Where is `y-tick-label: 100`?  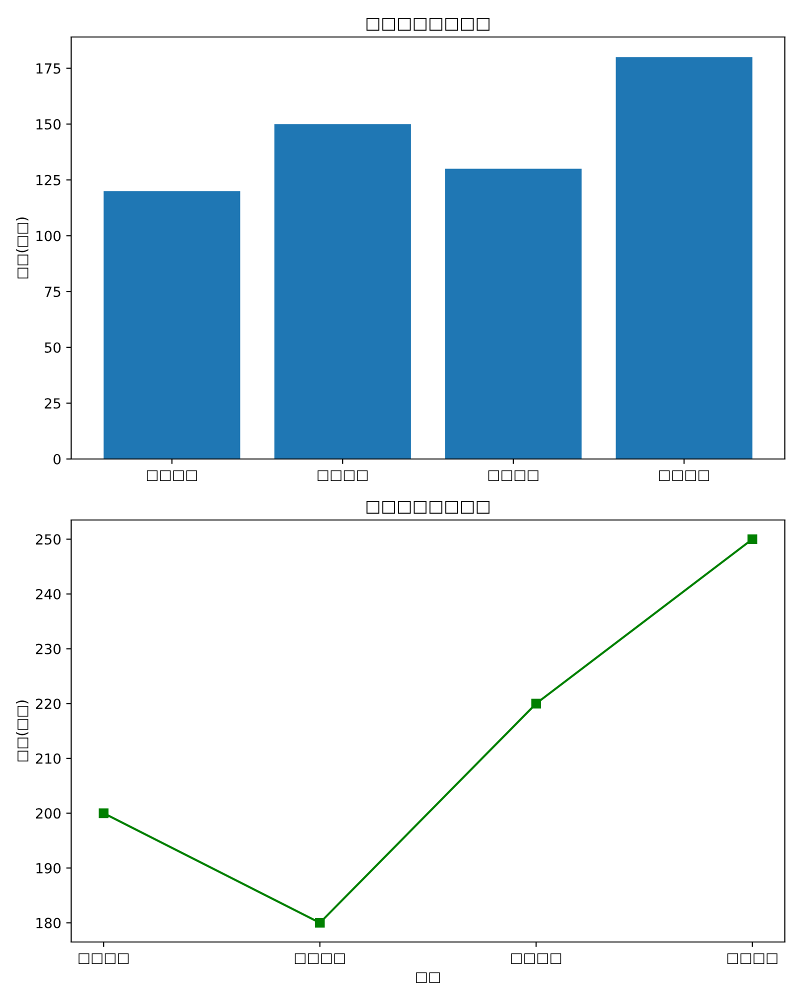
y-tick-label: 100 is located at coordinates (48, 236).